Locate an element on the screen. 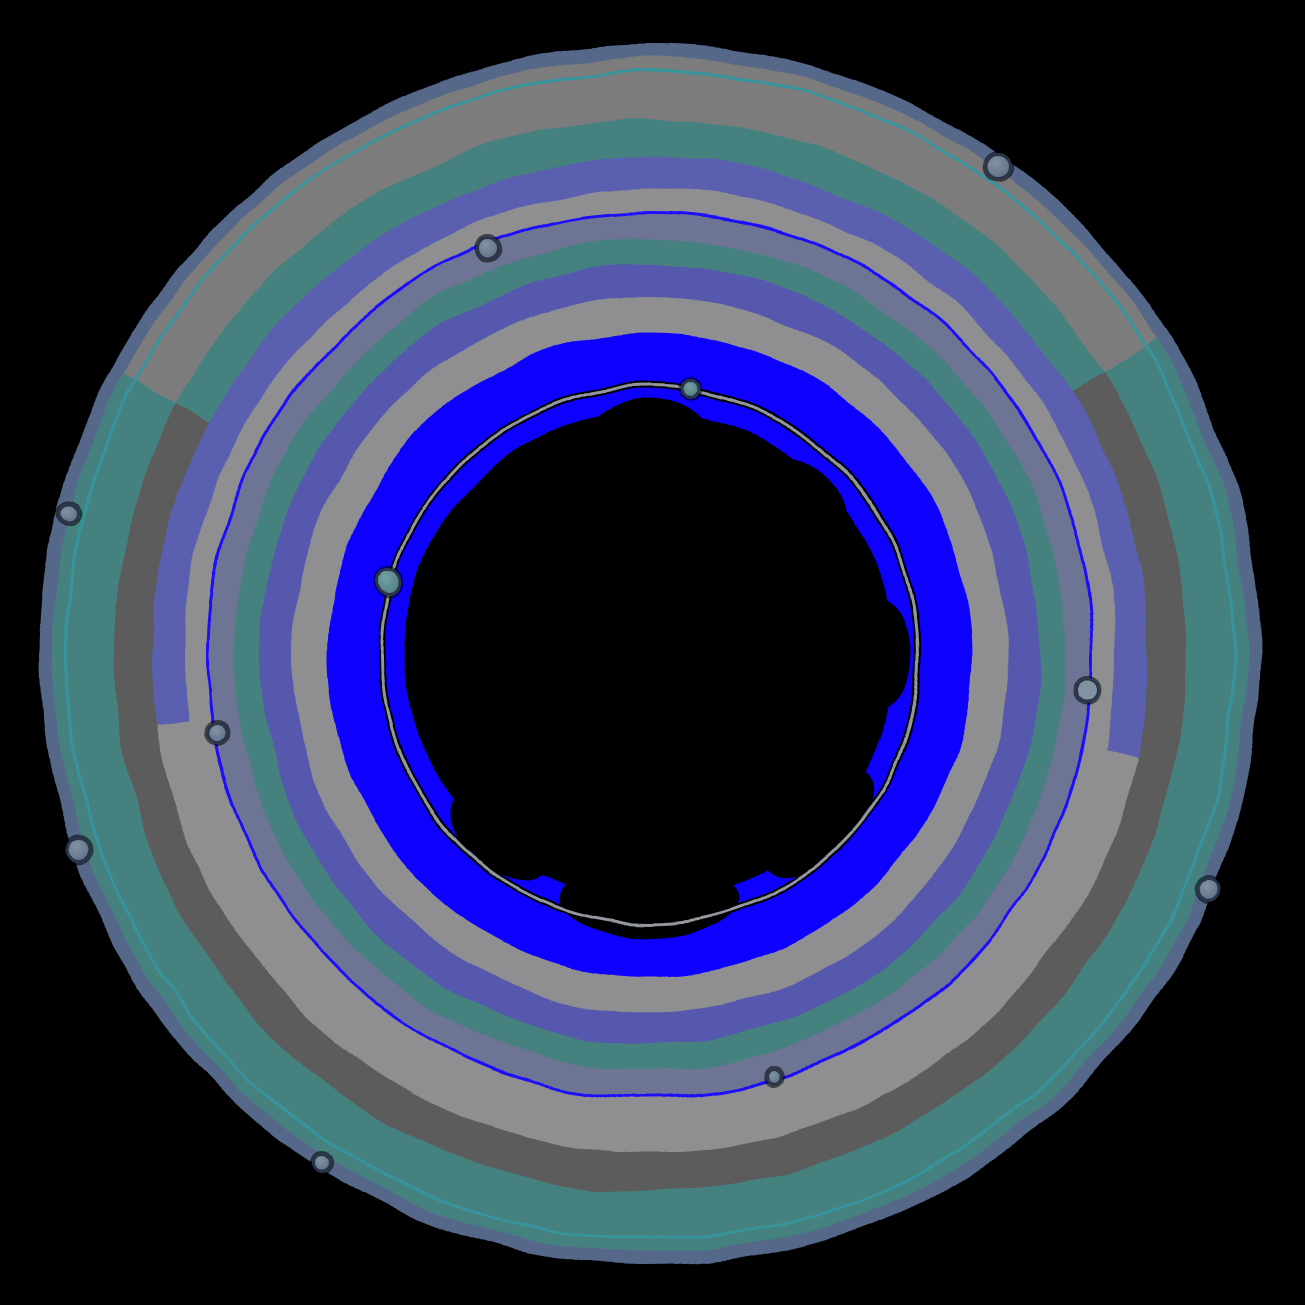 Image resolution: width=1305 pixels, height=1305 pixels. node-outer-top-right is located at coordinates (998, 166).